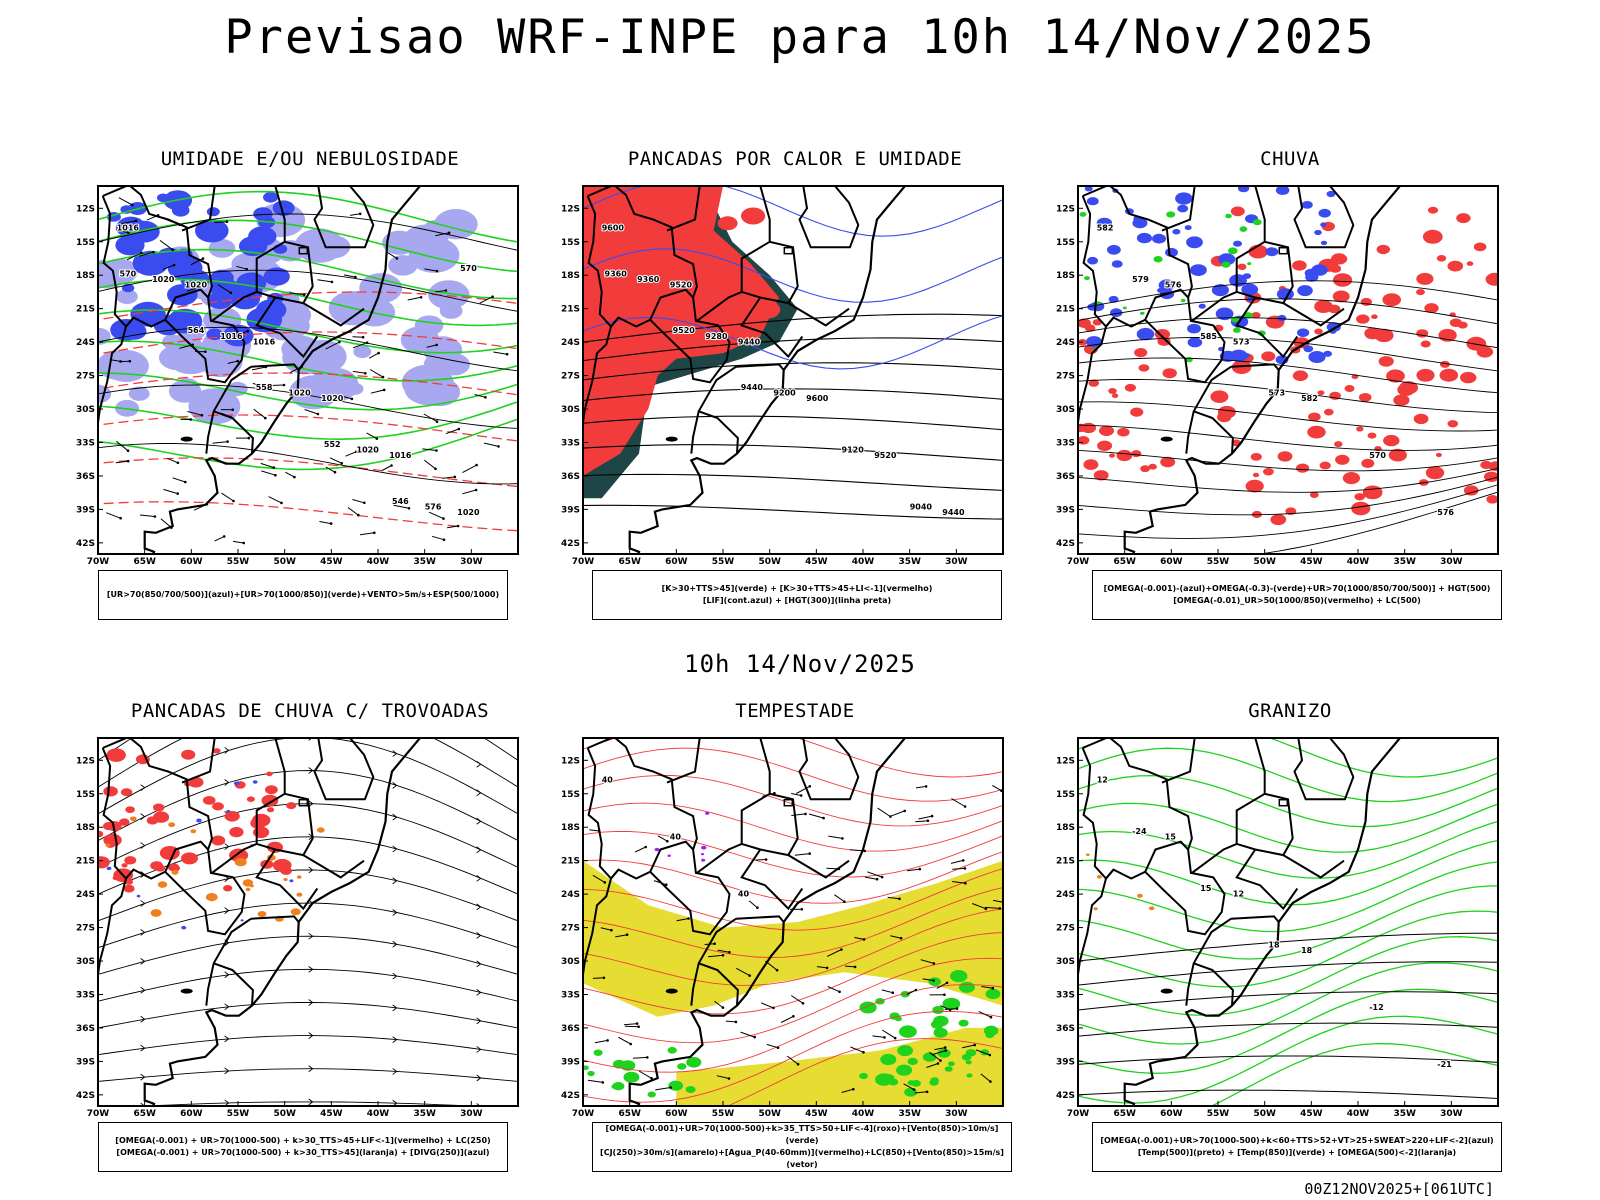 The height and width of the screenshot is (1200, 1600). What do you see at coordinates (1218, 1114) in the screenshot?
I see `lon-label: 55W` at bounding box center [1218, 1114].